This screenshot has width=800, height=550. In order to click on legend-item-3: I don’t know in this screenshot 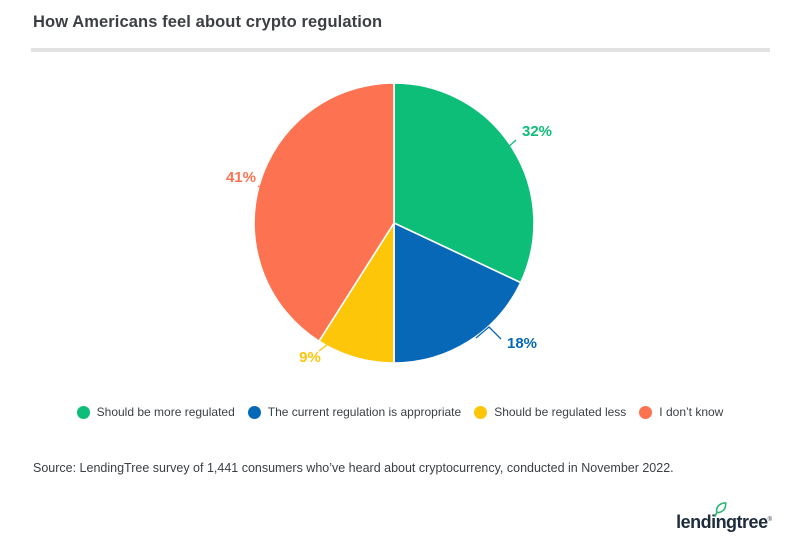, I will do `click(681, 412)`.